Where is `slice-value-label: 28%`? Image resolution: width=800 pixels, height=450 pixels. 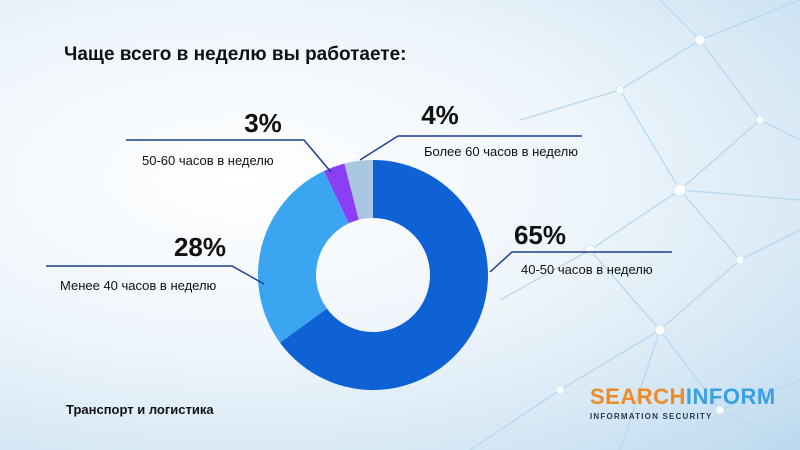
slice-value-label: 28% is located at coordinates (200, 247).